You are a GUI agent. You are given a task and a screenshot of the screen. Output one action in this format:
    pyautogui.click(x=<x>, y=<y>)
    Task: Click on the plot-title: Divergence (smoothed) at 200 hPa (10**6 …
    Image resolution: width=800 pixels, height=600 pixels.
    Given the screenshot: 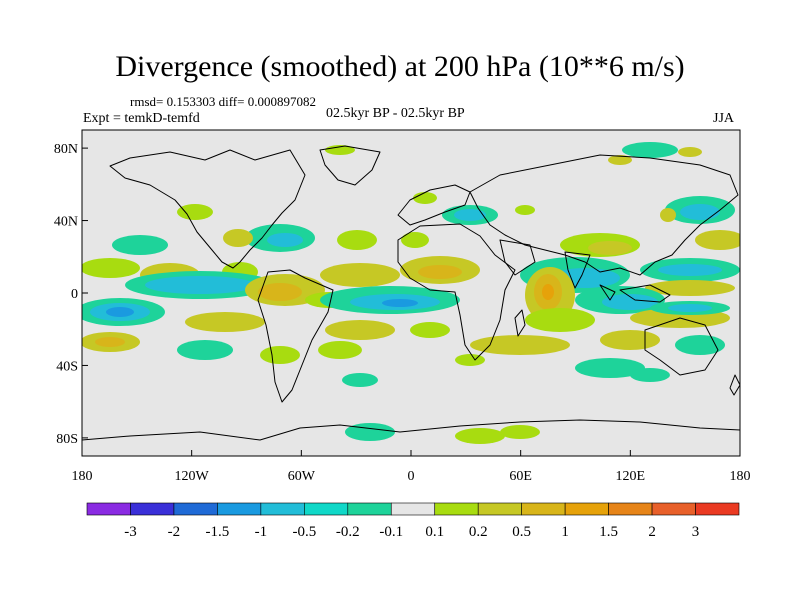 What is the action you would take?
    pyautogui.click(x=400, y=66)
    